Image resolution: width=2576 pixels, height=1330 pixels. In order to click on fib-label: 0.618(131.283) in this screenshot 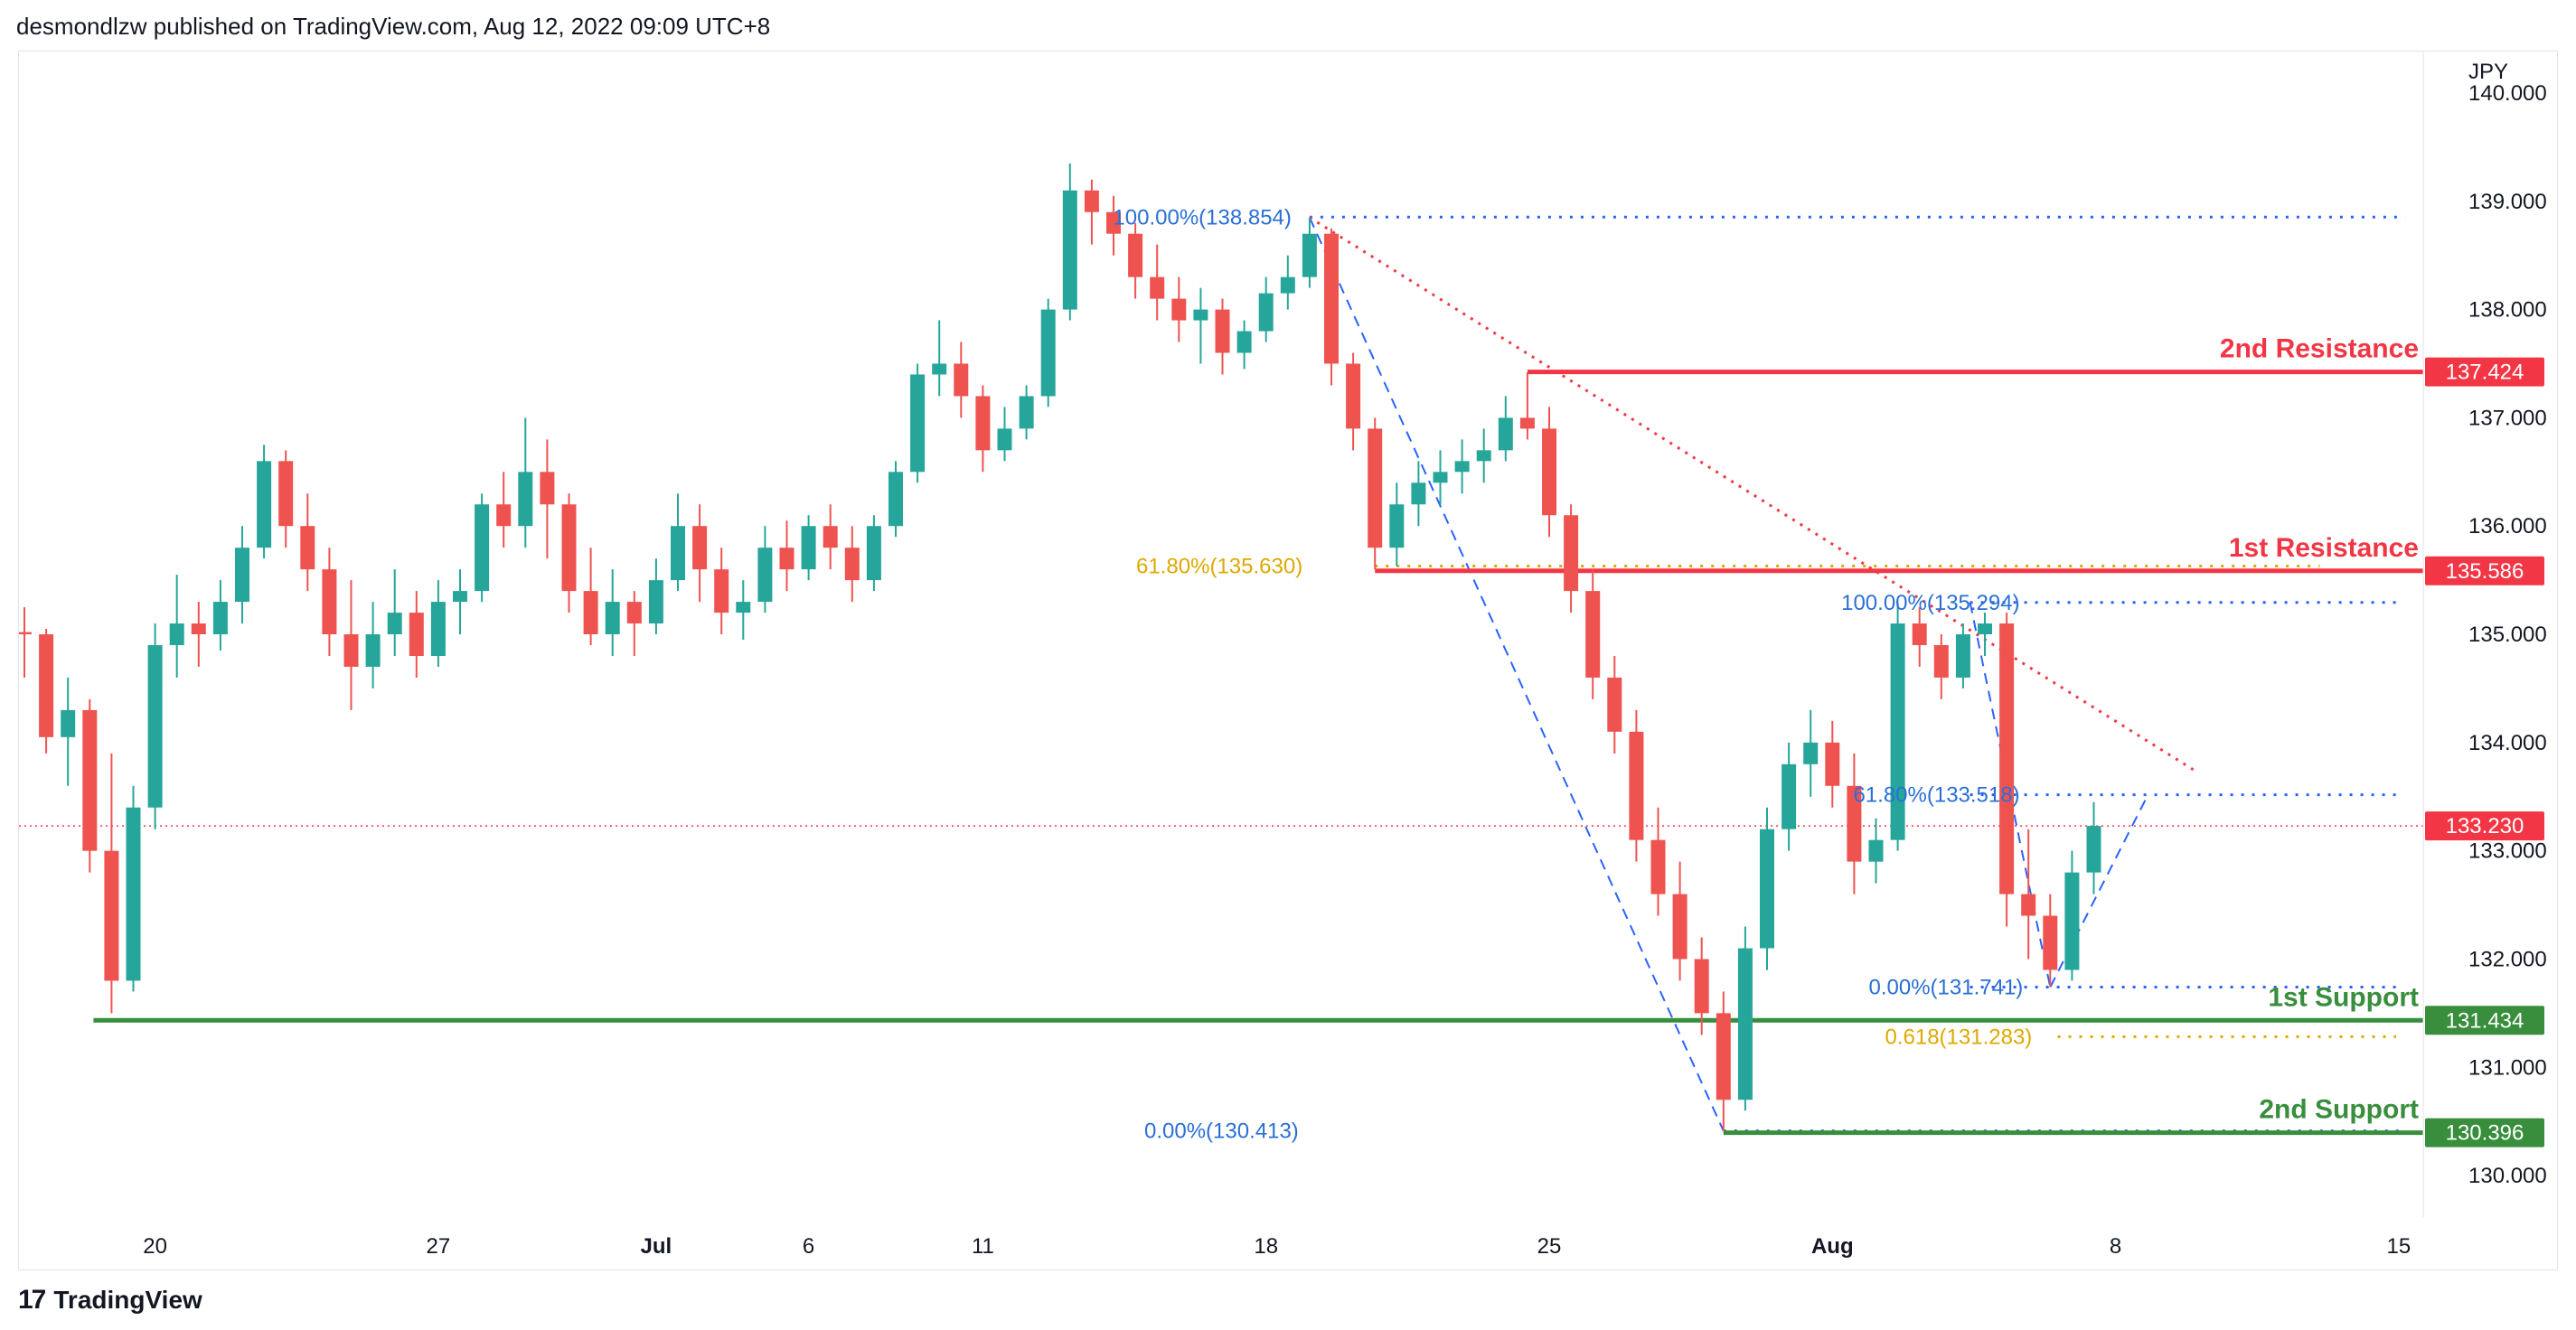, I will do `click(1959, 1037)`.